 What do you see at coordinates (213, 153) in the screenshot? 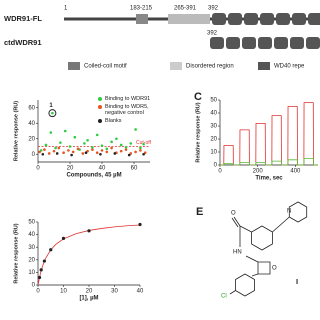
I see `y-tick-label: 10` at bounding box center [213, 153].